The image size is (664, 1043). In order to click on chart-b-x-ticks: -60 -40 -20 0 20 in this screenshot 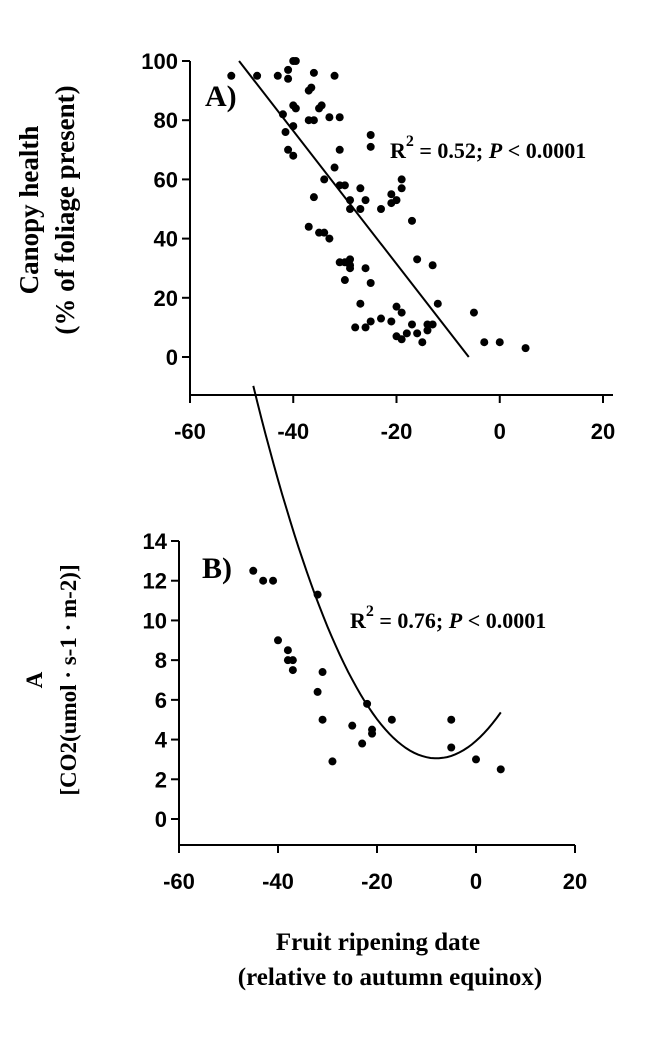, I will do `click(375, 869)`.